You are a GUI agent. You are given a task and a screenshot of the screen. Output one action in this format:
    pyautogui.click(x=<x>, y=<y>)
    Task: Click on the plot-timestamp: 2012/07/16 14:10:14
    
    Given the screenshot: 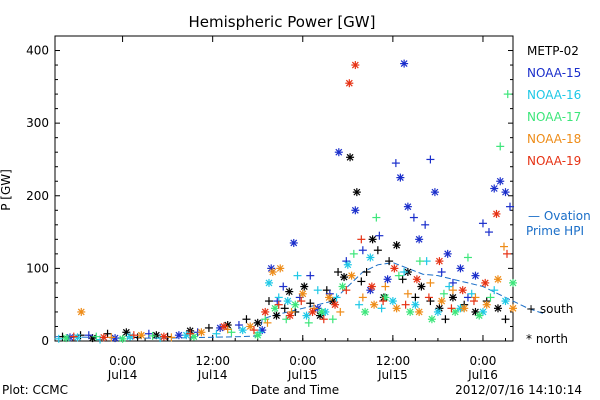 What is the action you would take?
    pyautogui.click(x=518, y=390)
    